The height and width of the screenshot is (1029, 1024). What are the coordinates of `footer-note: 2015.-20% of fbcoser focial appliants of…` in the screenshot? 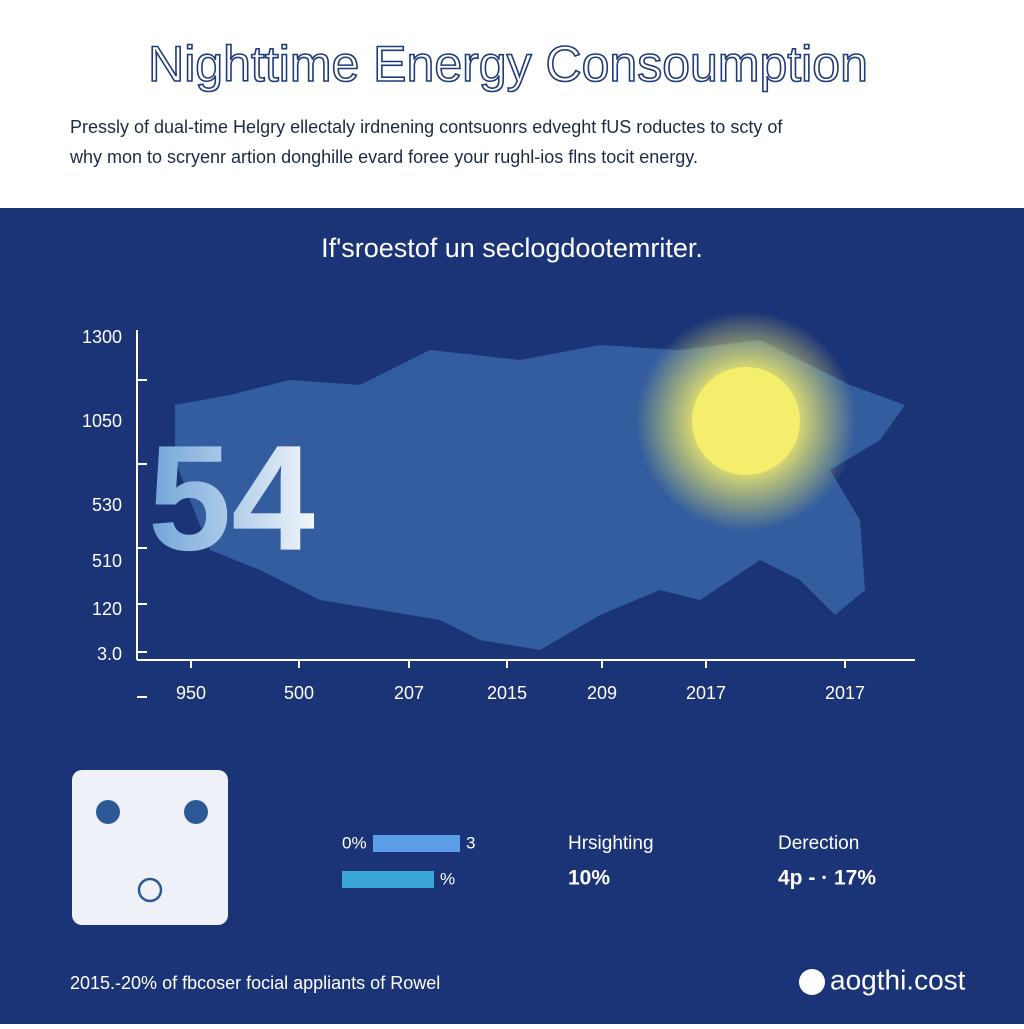 It's located at (255, 983).